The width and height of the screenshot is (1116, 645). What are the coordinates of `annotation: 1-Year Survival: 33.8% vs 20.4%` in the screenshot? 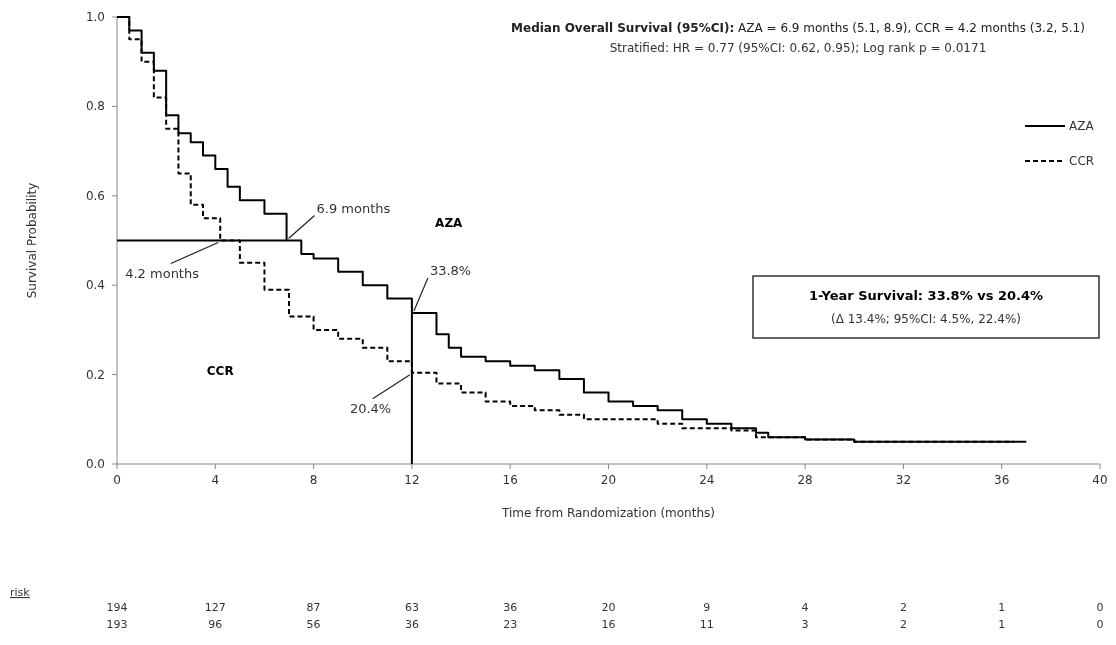 It's located at (926, 295).